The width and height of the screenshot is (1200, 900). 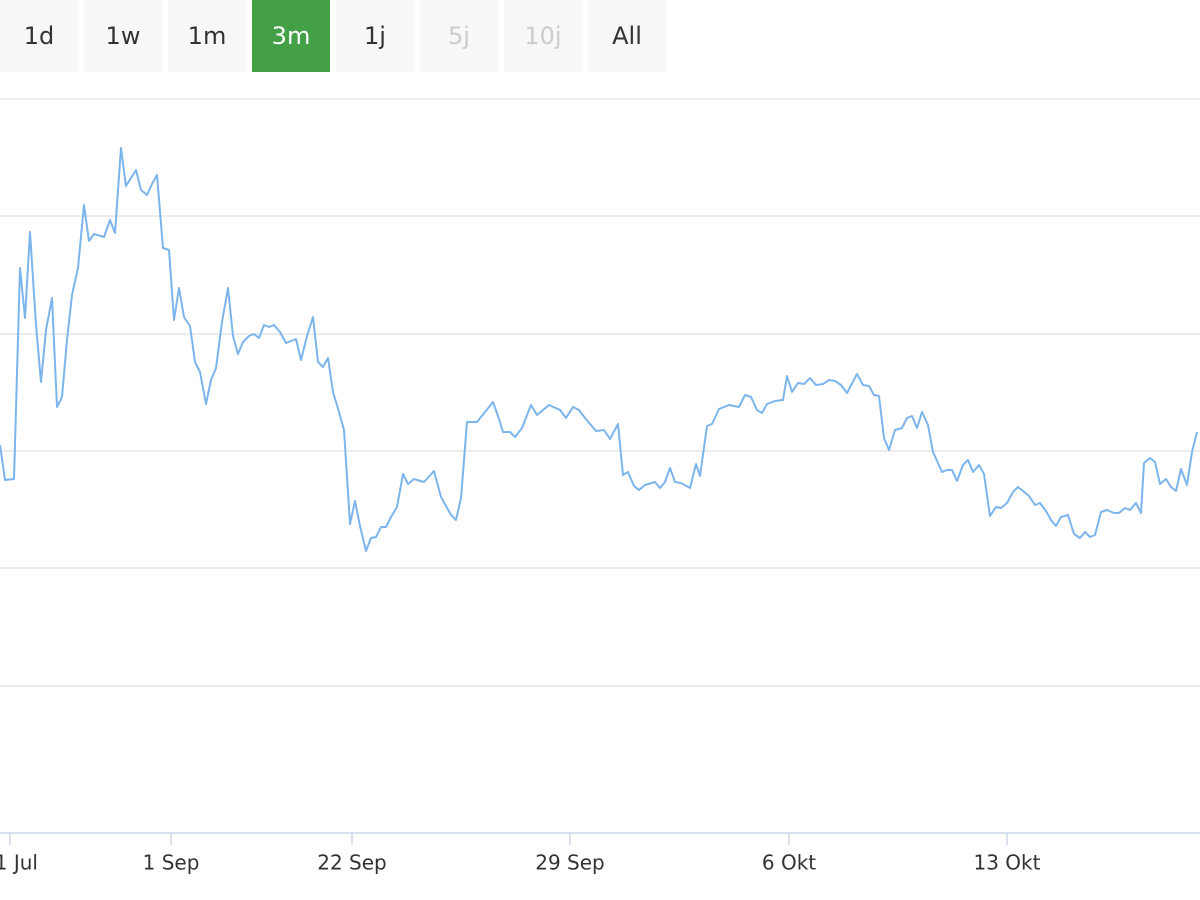 I want to click on range-button: 1j, so click(x=375, y=36).